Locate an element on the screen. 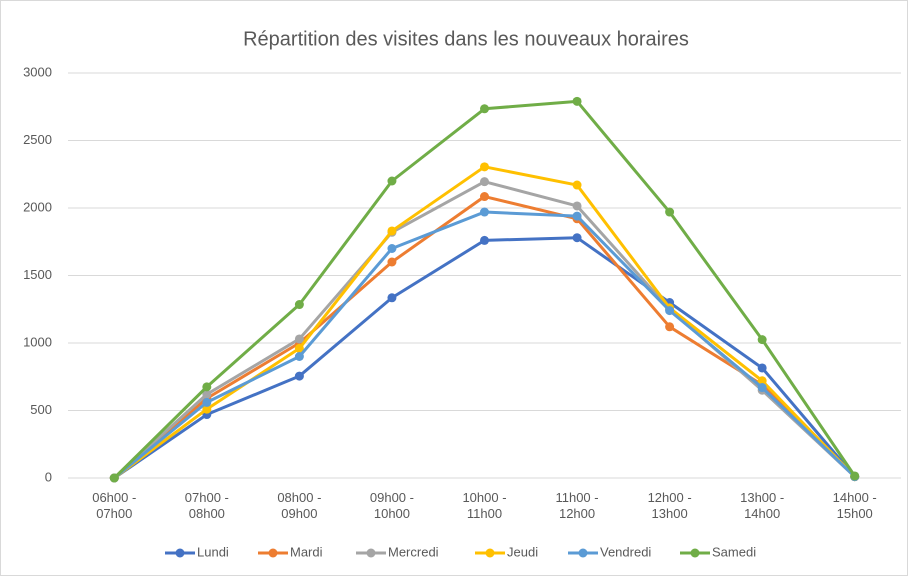  legend-label: Mardi is located at coordinates (306, 551).